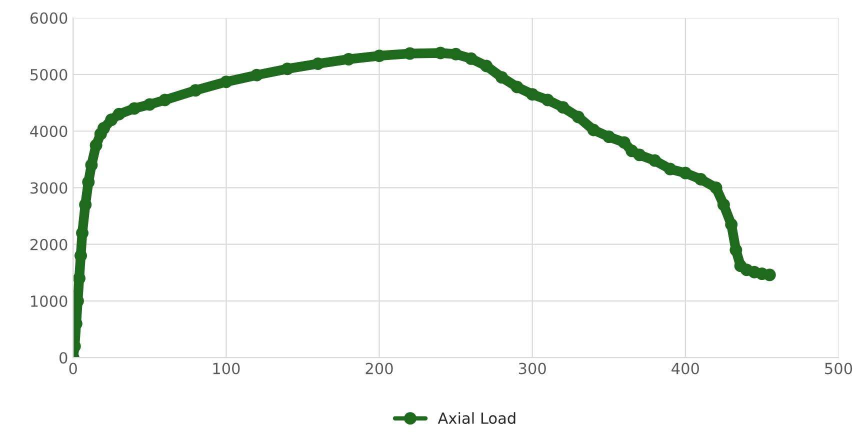 The width and height of the screenshot is (860, 447). I want to click on x-tick-label: 200, so click(379, 368).